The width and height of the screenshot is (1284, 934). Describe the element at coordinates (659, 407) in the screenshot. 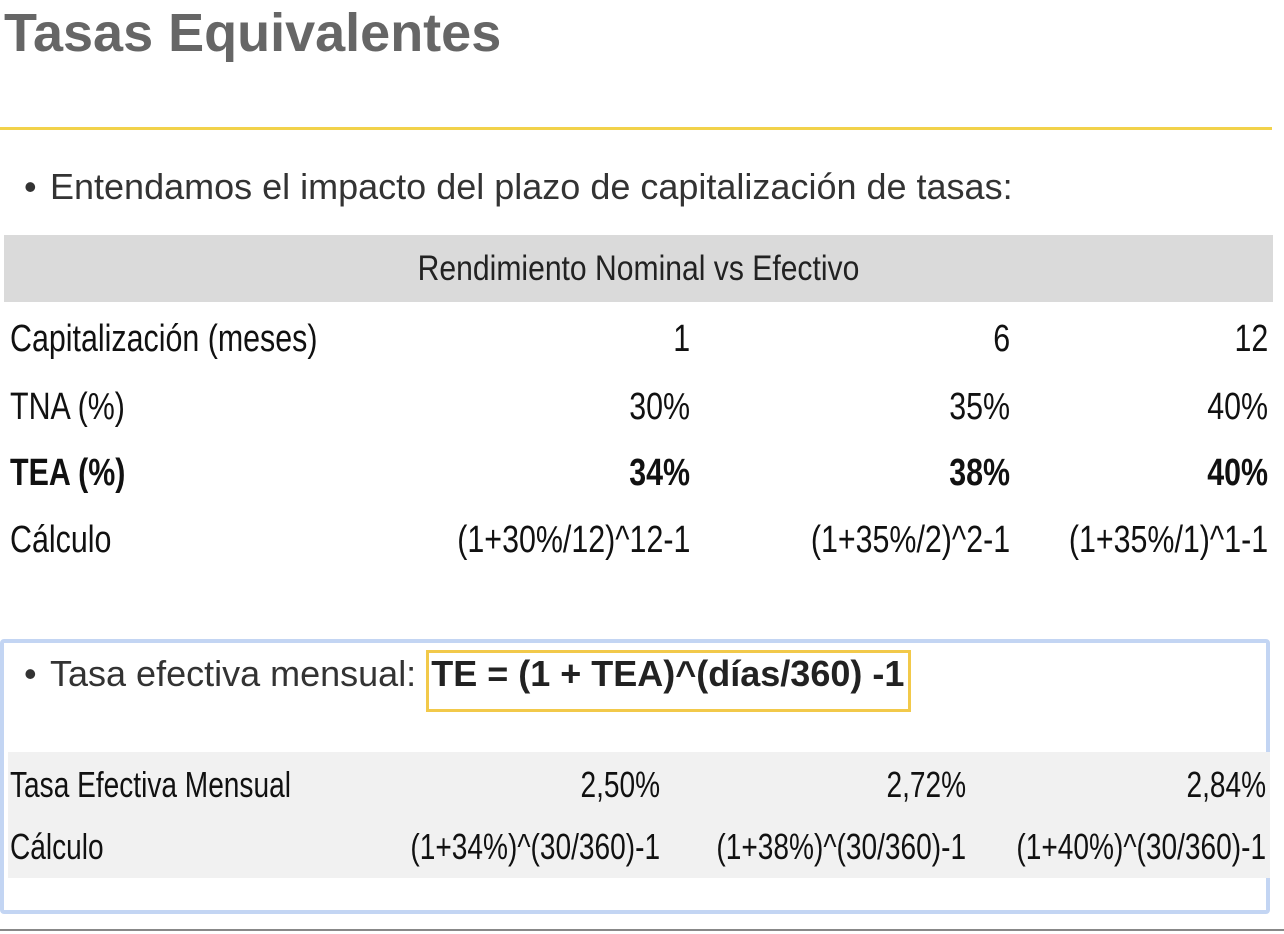

I see `table-cell: 30%` at that location.